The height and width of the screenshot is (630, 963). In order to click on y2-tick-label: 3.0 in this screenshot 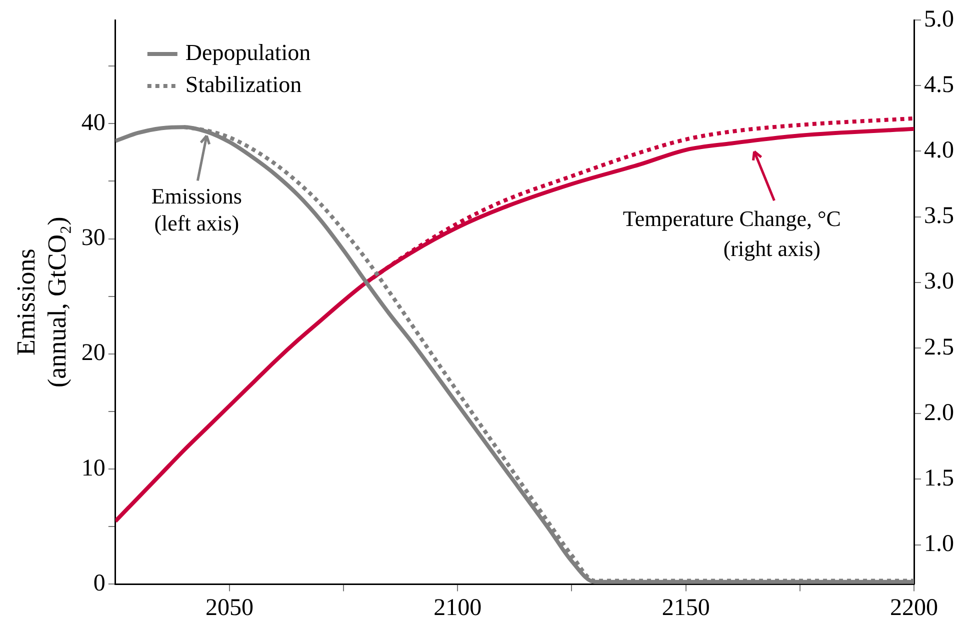, I will do `click(939, 281)`.